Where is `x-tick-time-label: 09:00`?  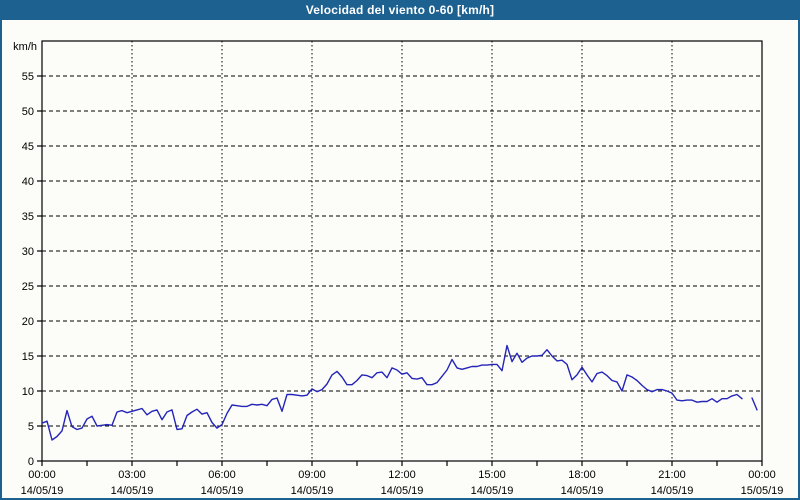
x-tick-time-label: 09:00 is located at coordinates (312, 475).